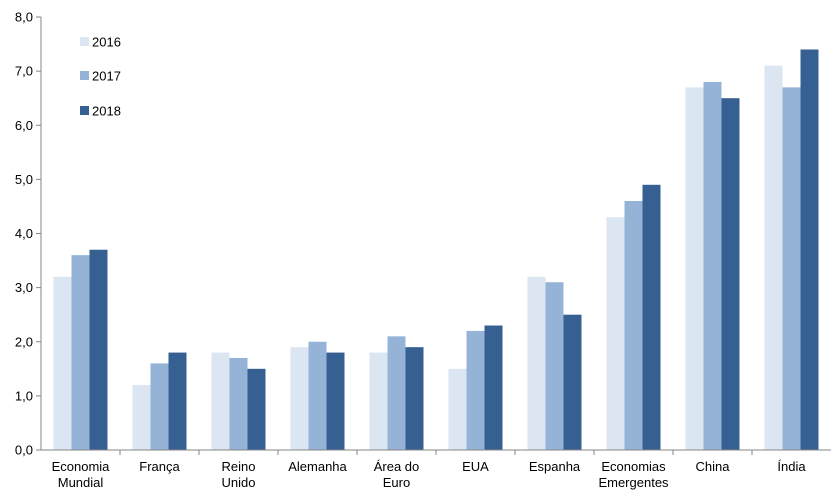 The width and height of the screenshot is (831, 490). What do you see at coordinates (84, 75) in the screenshot?
I see `legend-swatch-2017` at bounding box center [84, 75].